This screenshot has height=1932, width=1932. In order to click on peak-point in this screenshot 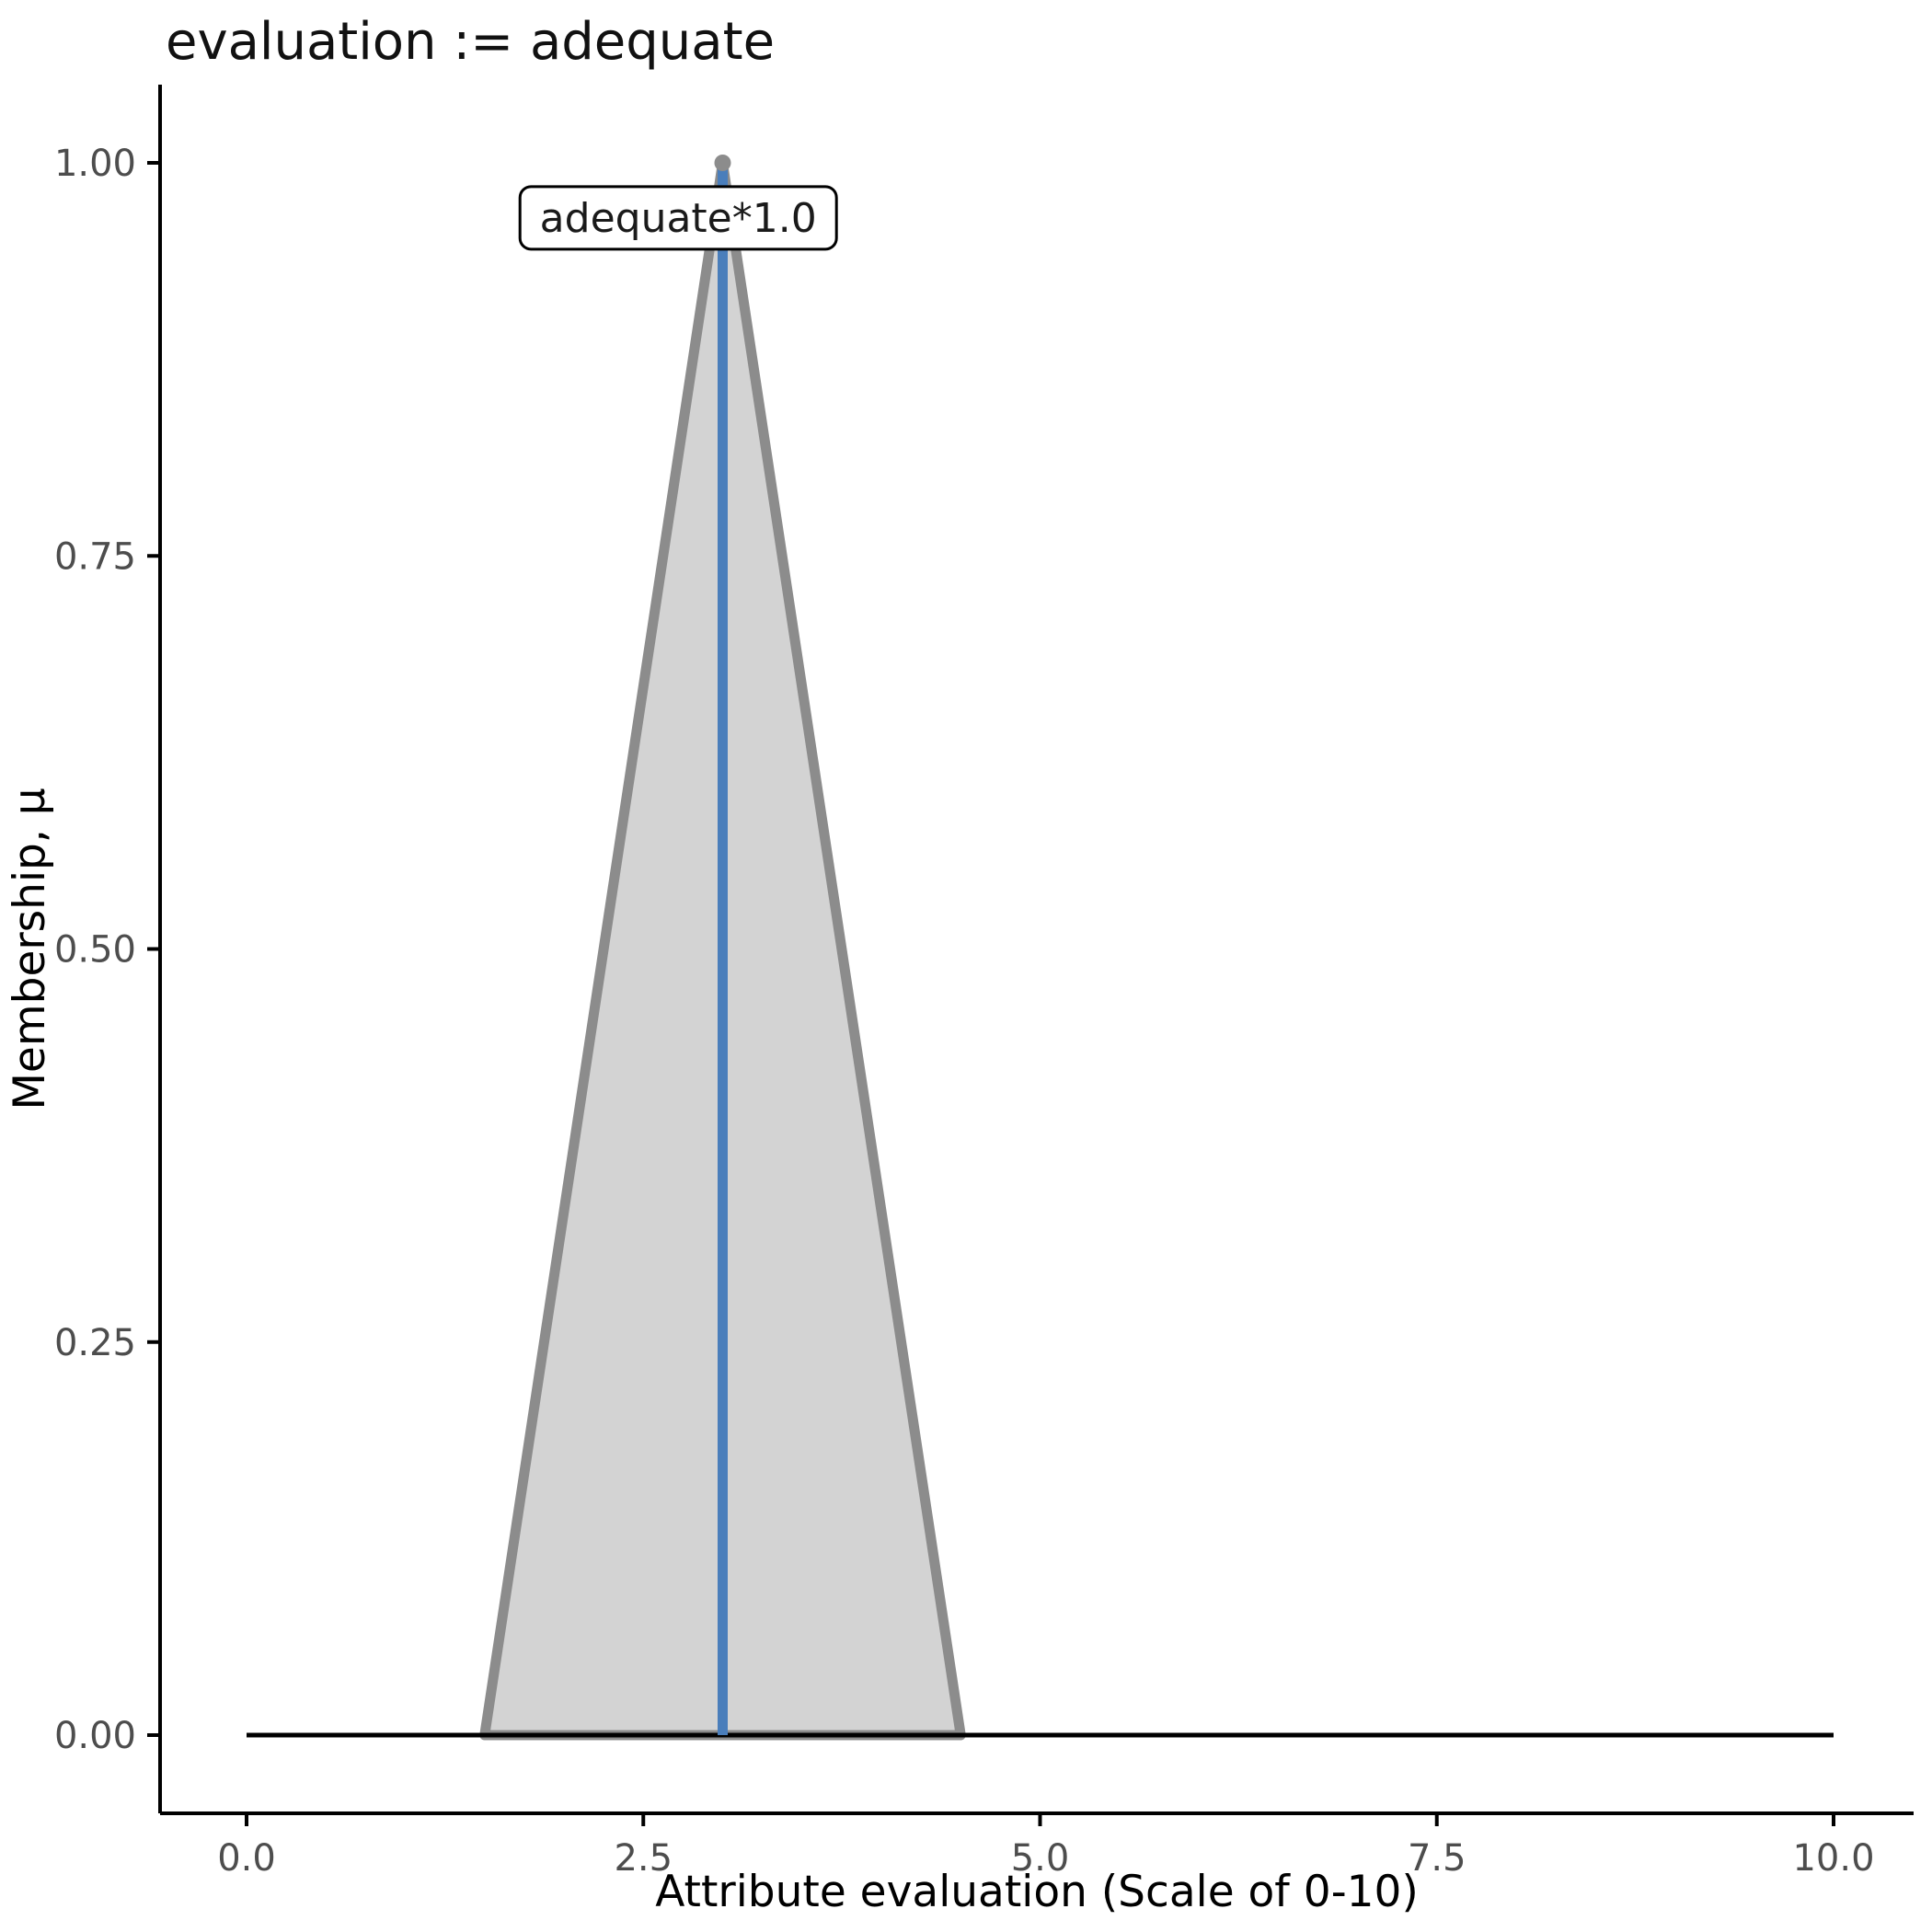, I will do `click(722, 163)`.